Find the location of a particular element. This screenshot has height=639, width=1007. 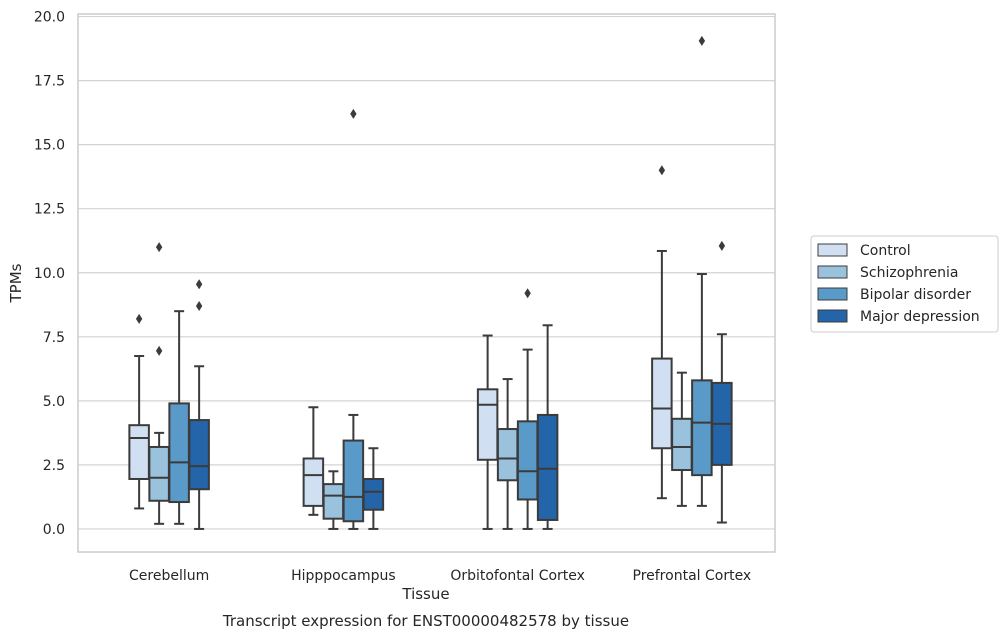

y-tick-label: 5.0 is located at coordinates (54, 402).